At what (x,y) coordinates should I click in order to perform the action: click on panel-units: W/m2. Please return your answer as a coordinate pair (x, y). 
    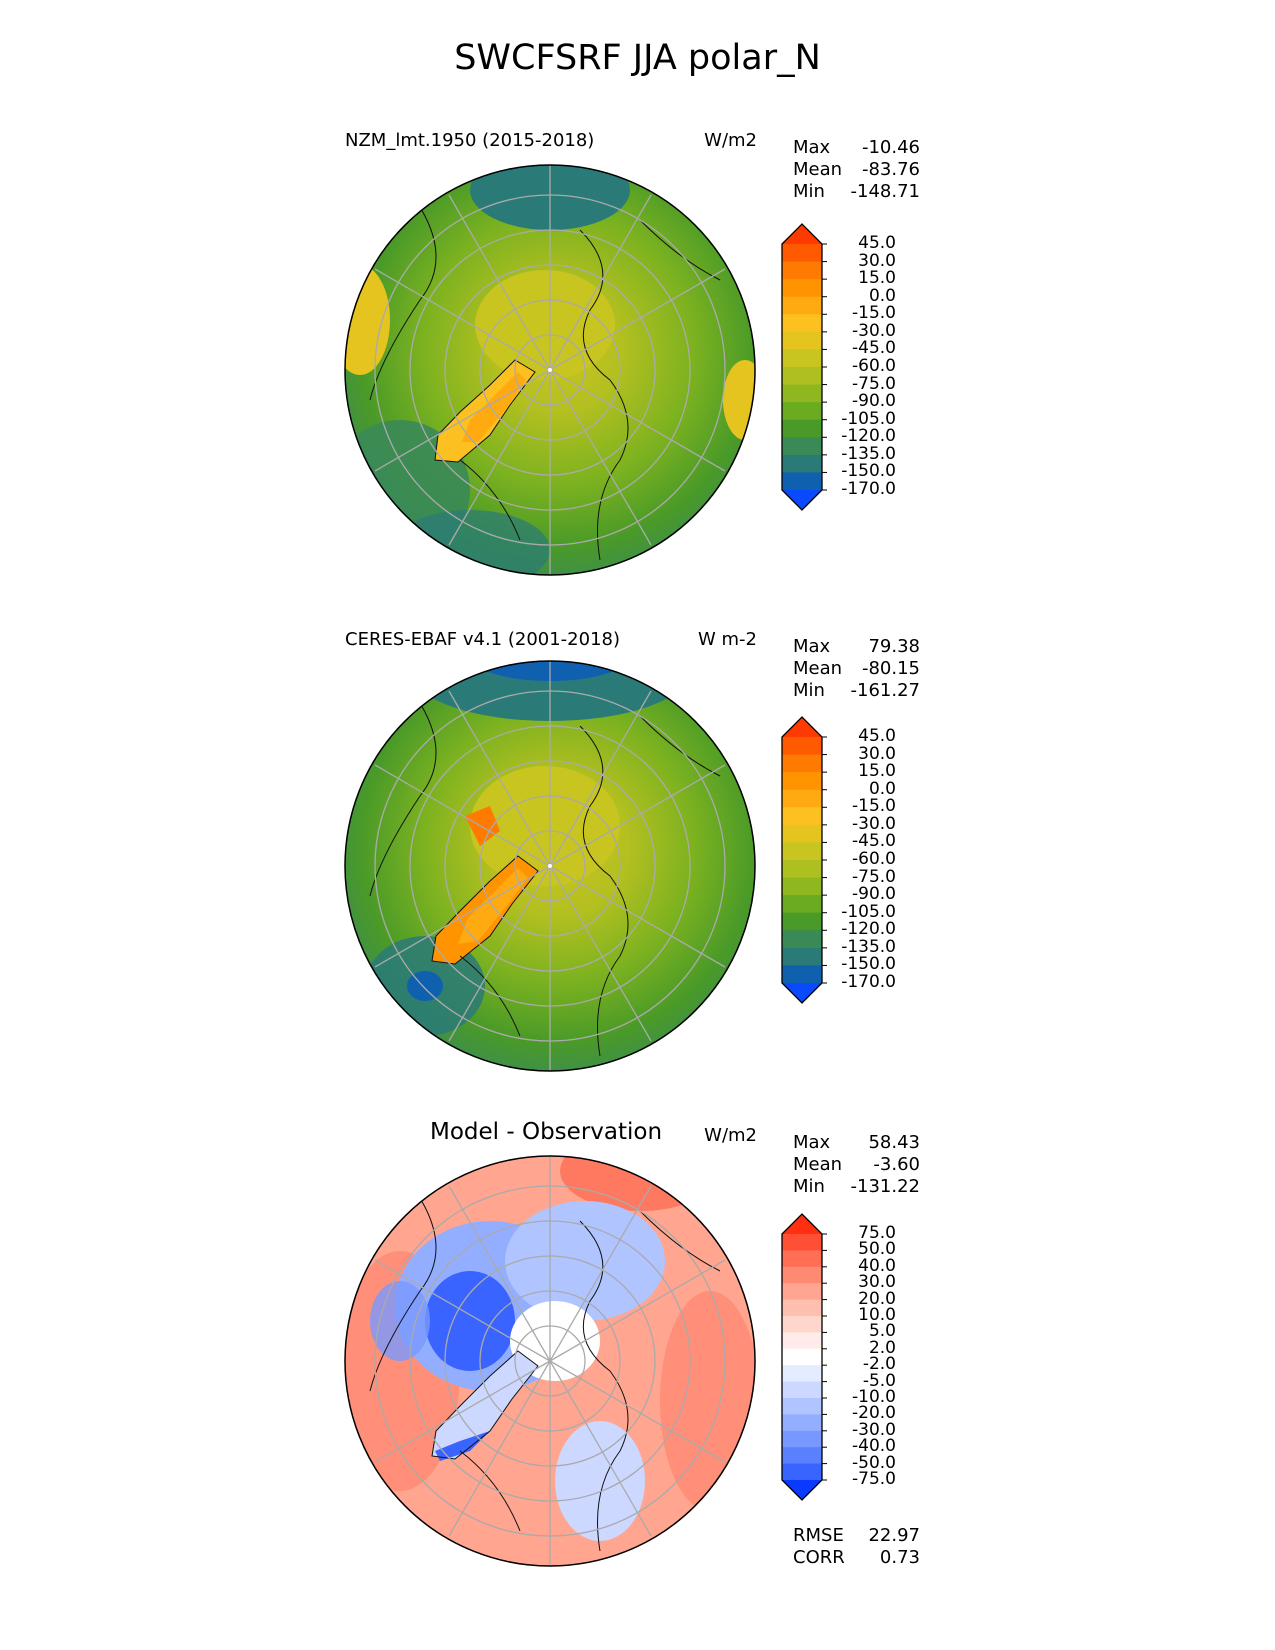
    Looking at the image, I should click on (730, 140).